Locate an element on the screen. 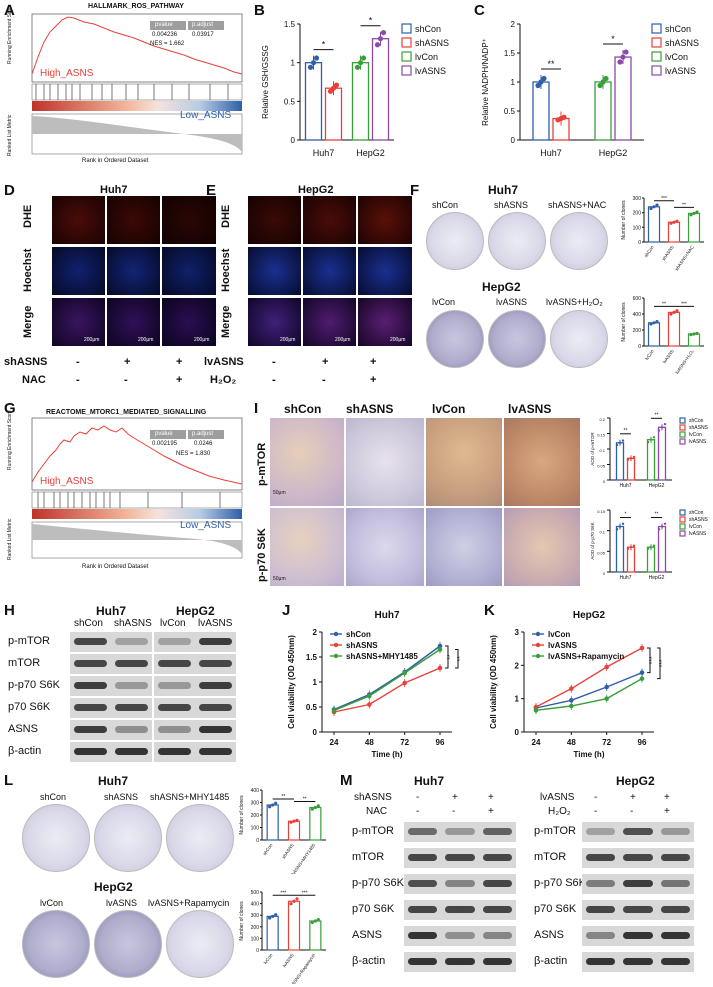 This screenshot has height=987, width=713. gsea-a-pvalue-header: pvalue is located at coordinates (164, 25).